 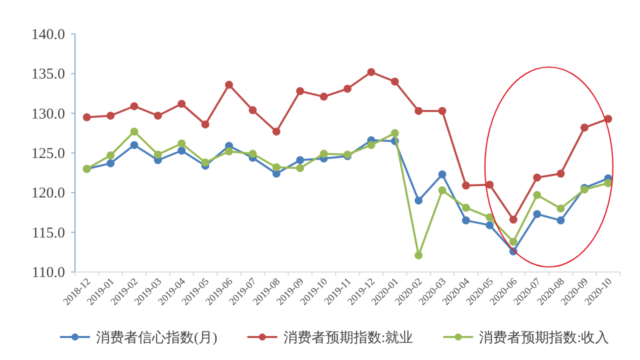 What do you see at coordinates (544, 338) in the screenshot?
I see `legend-label: 消费者预期指数:收入` at bounding box center [544, 338].